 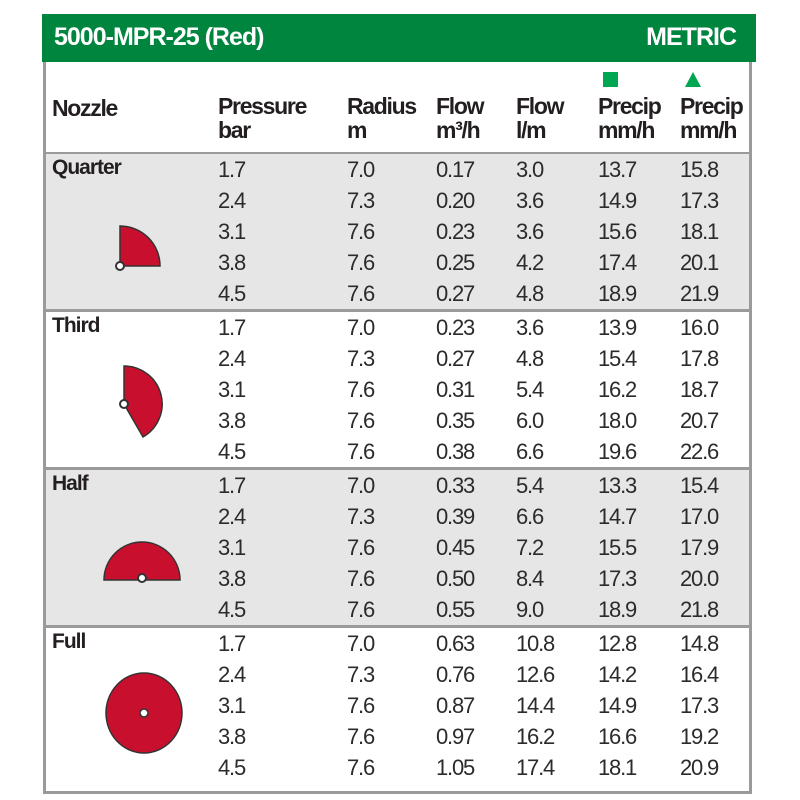 I want to click on table-cell: 14.2, so click(x=617, y=674).